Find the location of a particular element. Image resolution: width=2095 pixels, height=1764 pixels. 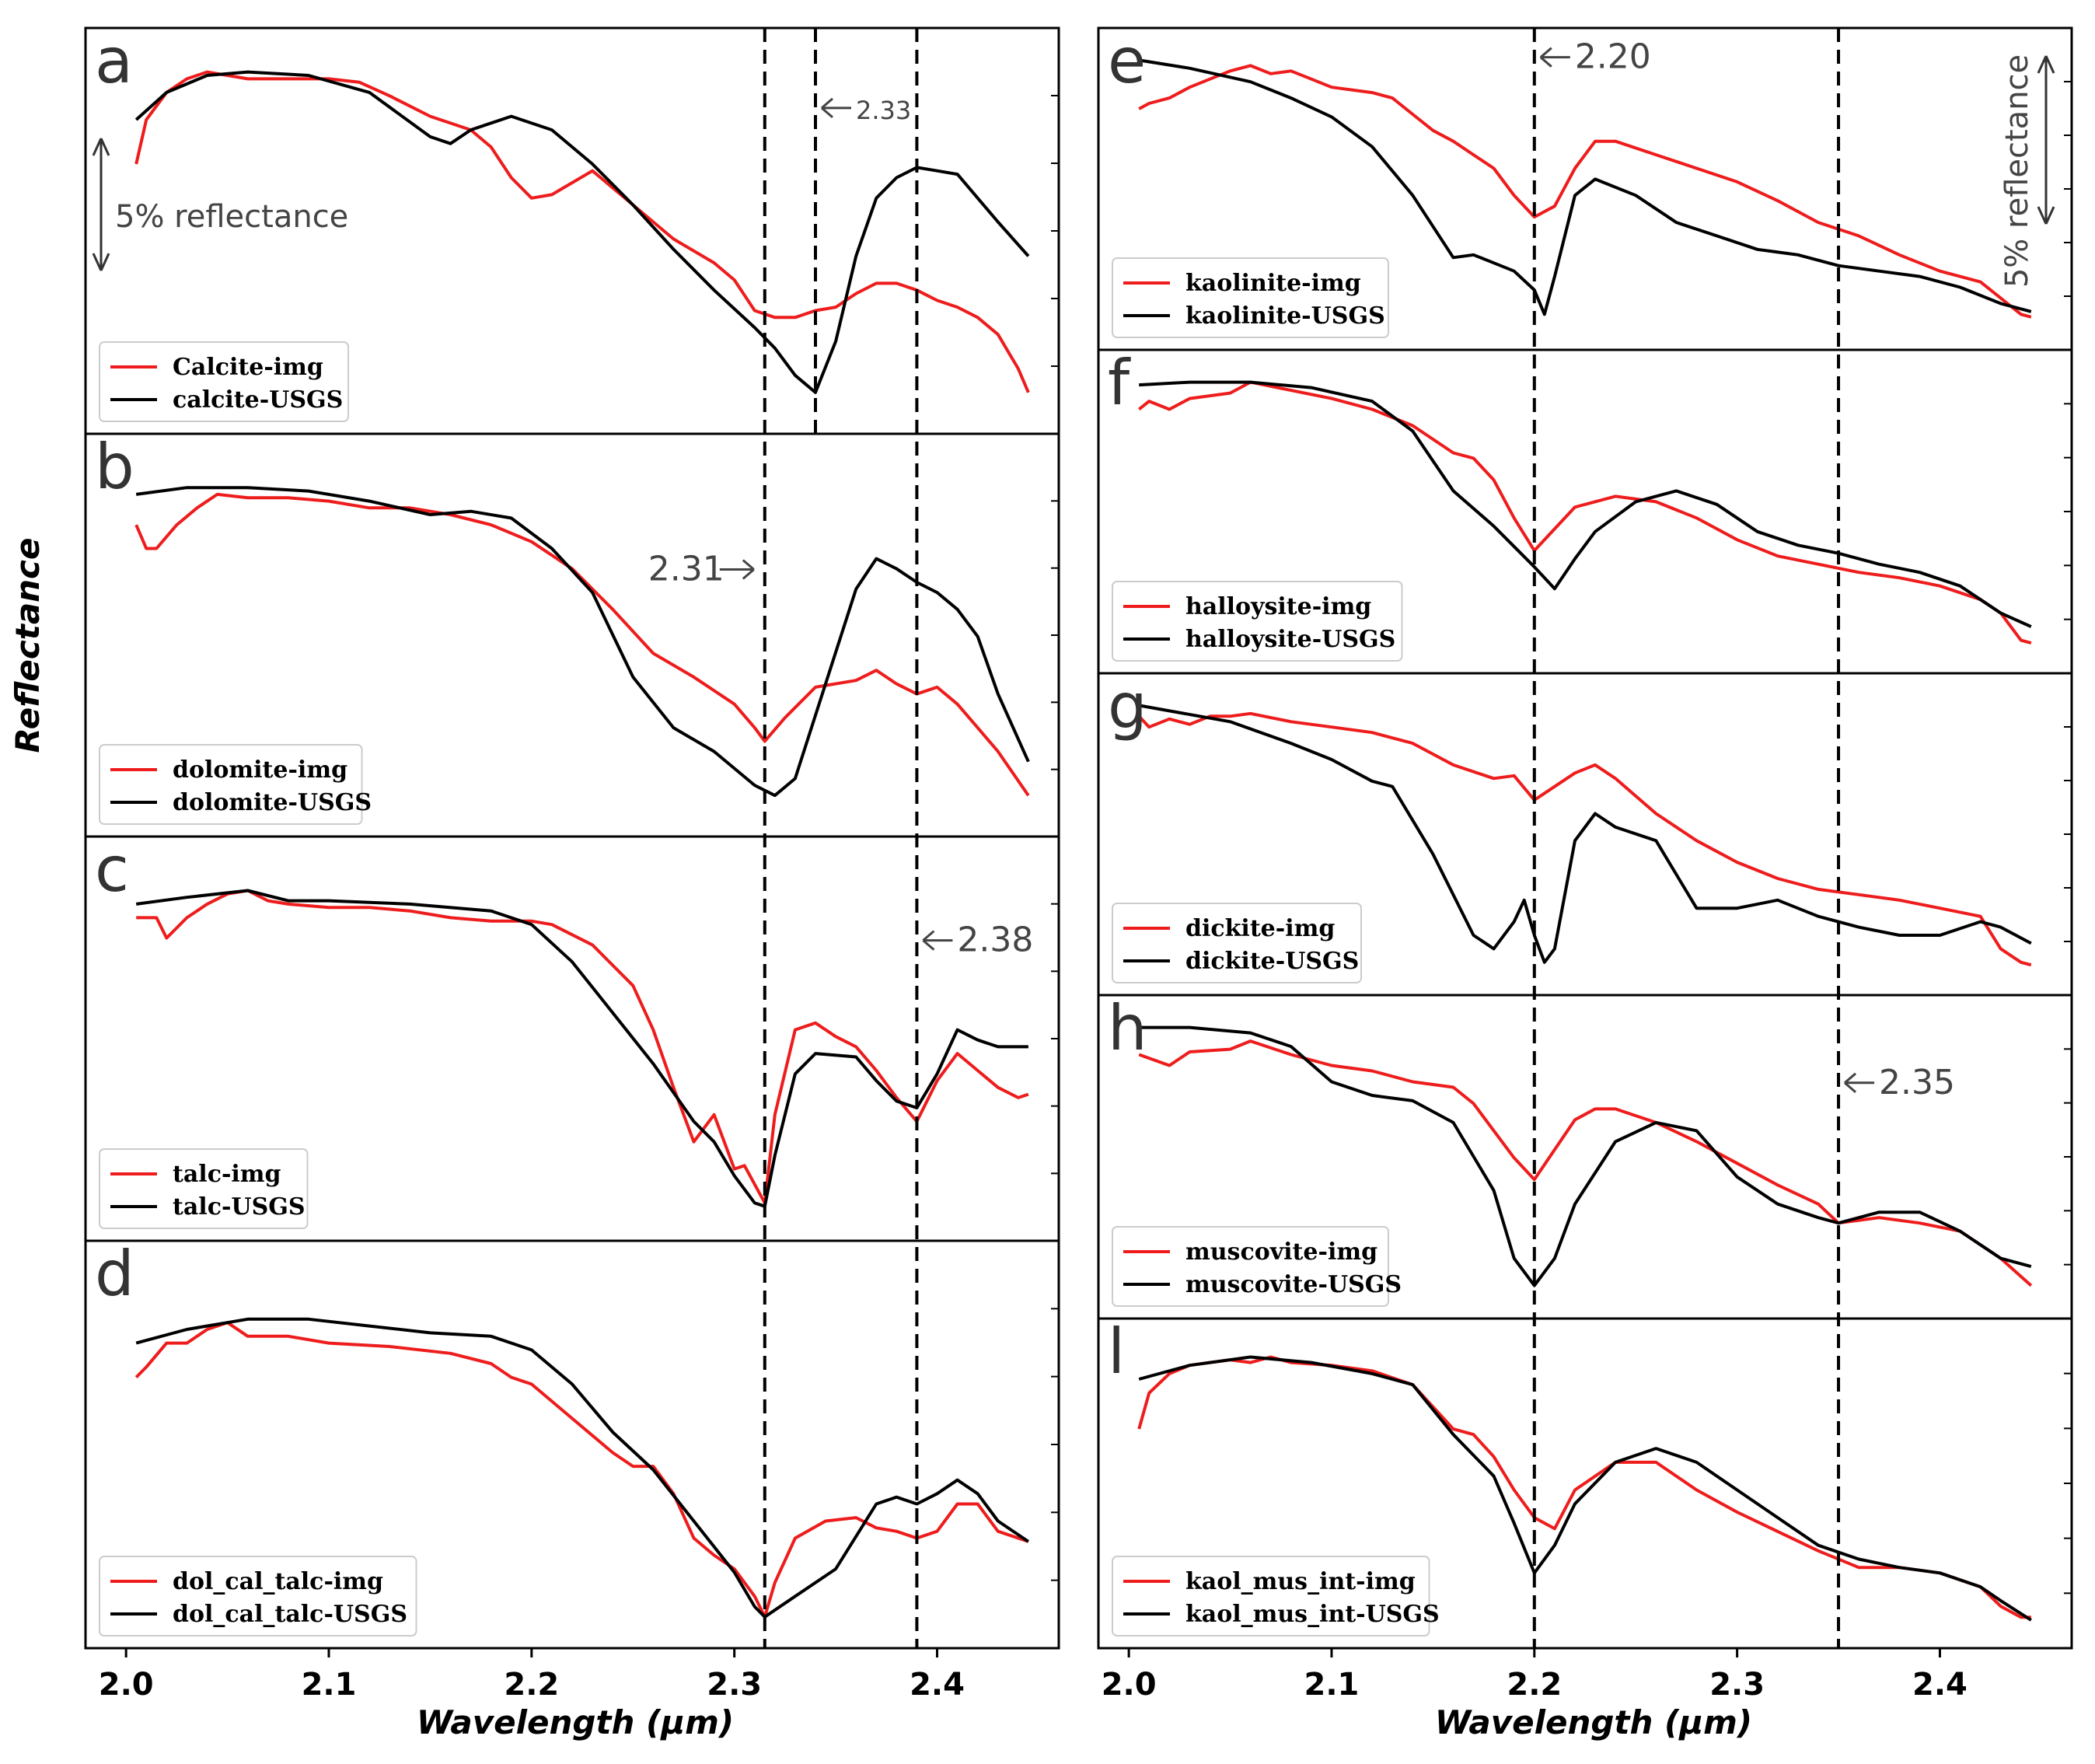

series-line-dickite-img is located at coordinates (1584, 839).